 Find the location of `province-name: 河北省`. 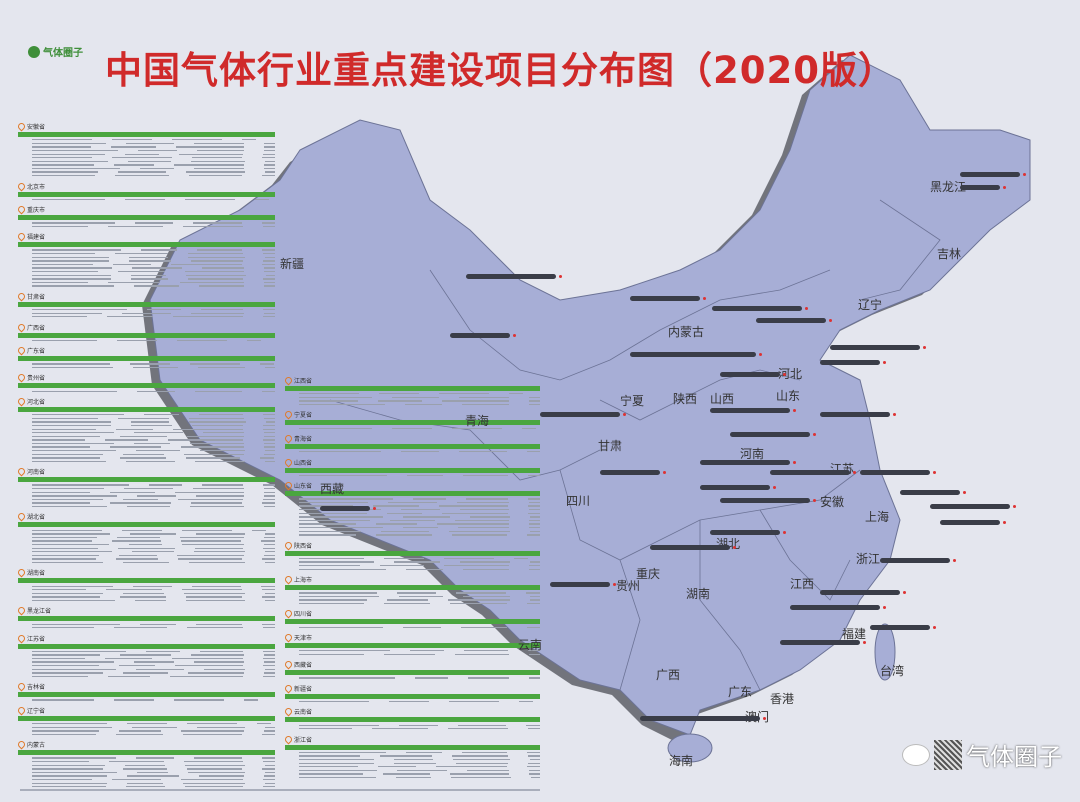

province-name: 河北省 is located at coordinates (36, 402).